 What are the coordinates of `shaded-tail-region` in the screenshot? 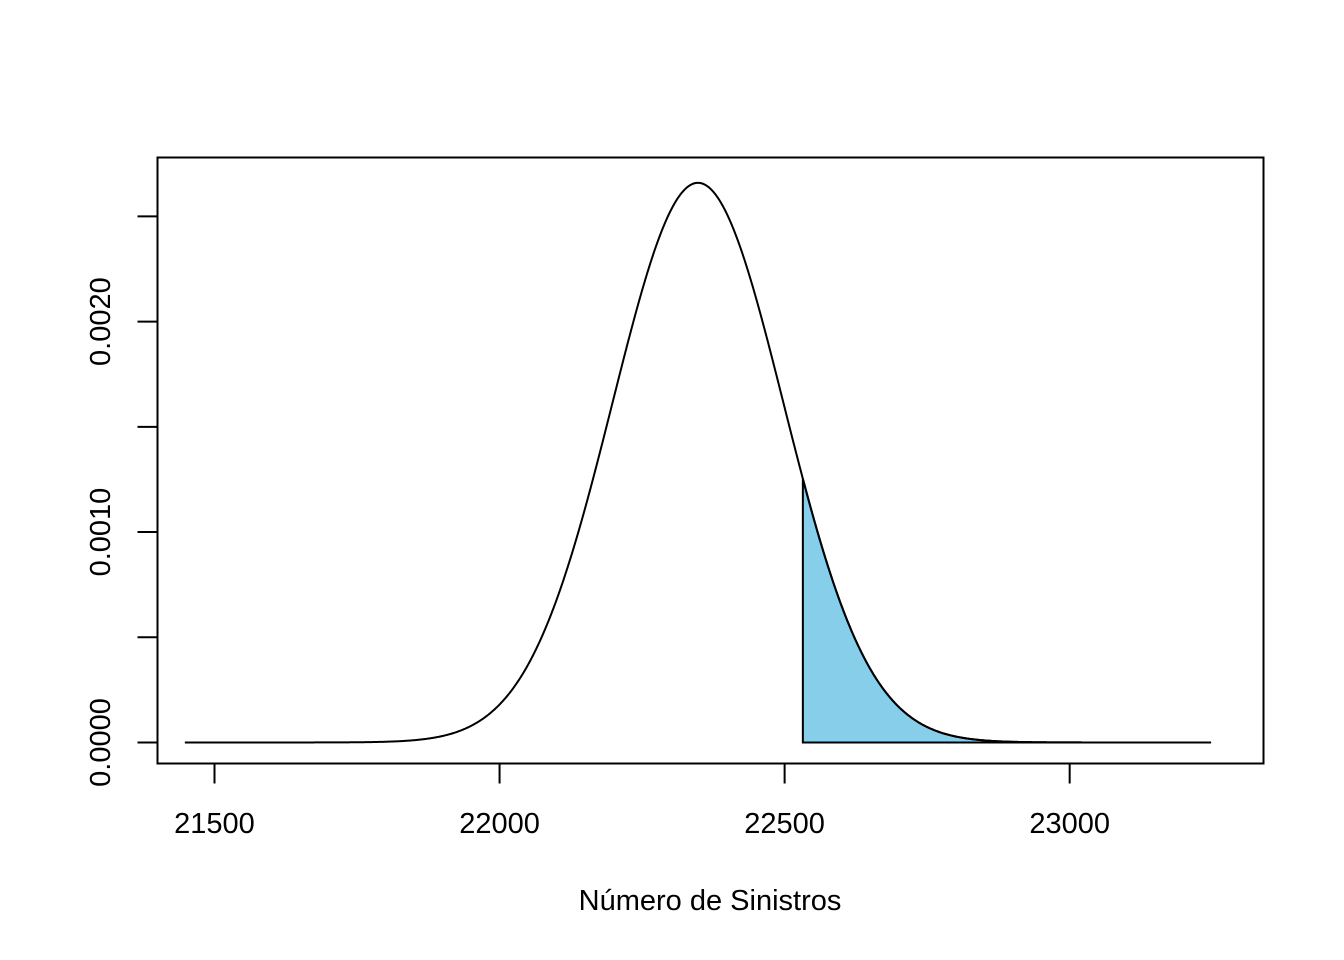 It's located at (1006, 611).